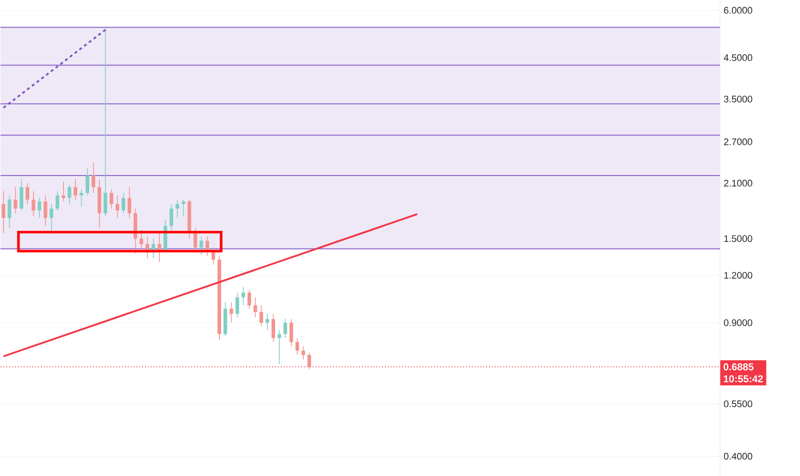 This screenshot has height=476, width=800. I want to click on y-tick-label: 0.9000, so click(738, 322).